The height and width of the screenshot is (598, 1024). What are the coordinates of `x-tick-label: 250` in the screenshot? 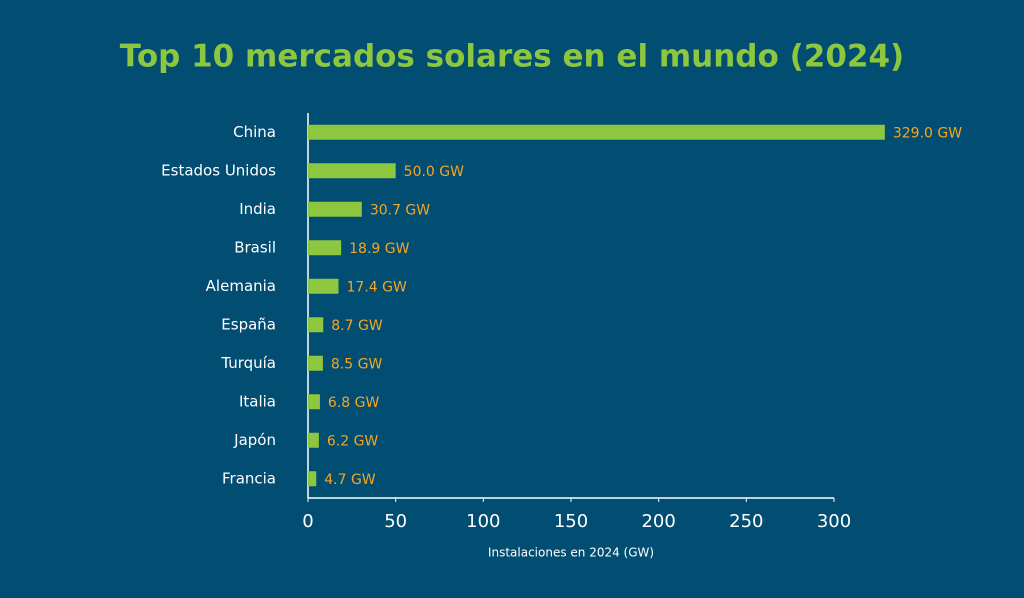 It's located at (746, 521).